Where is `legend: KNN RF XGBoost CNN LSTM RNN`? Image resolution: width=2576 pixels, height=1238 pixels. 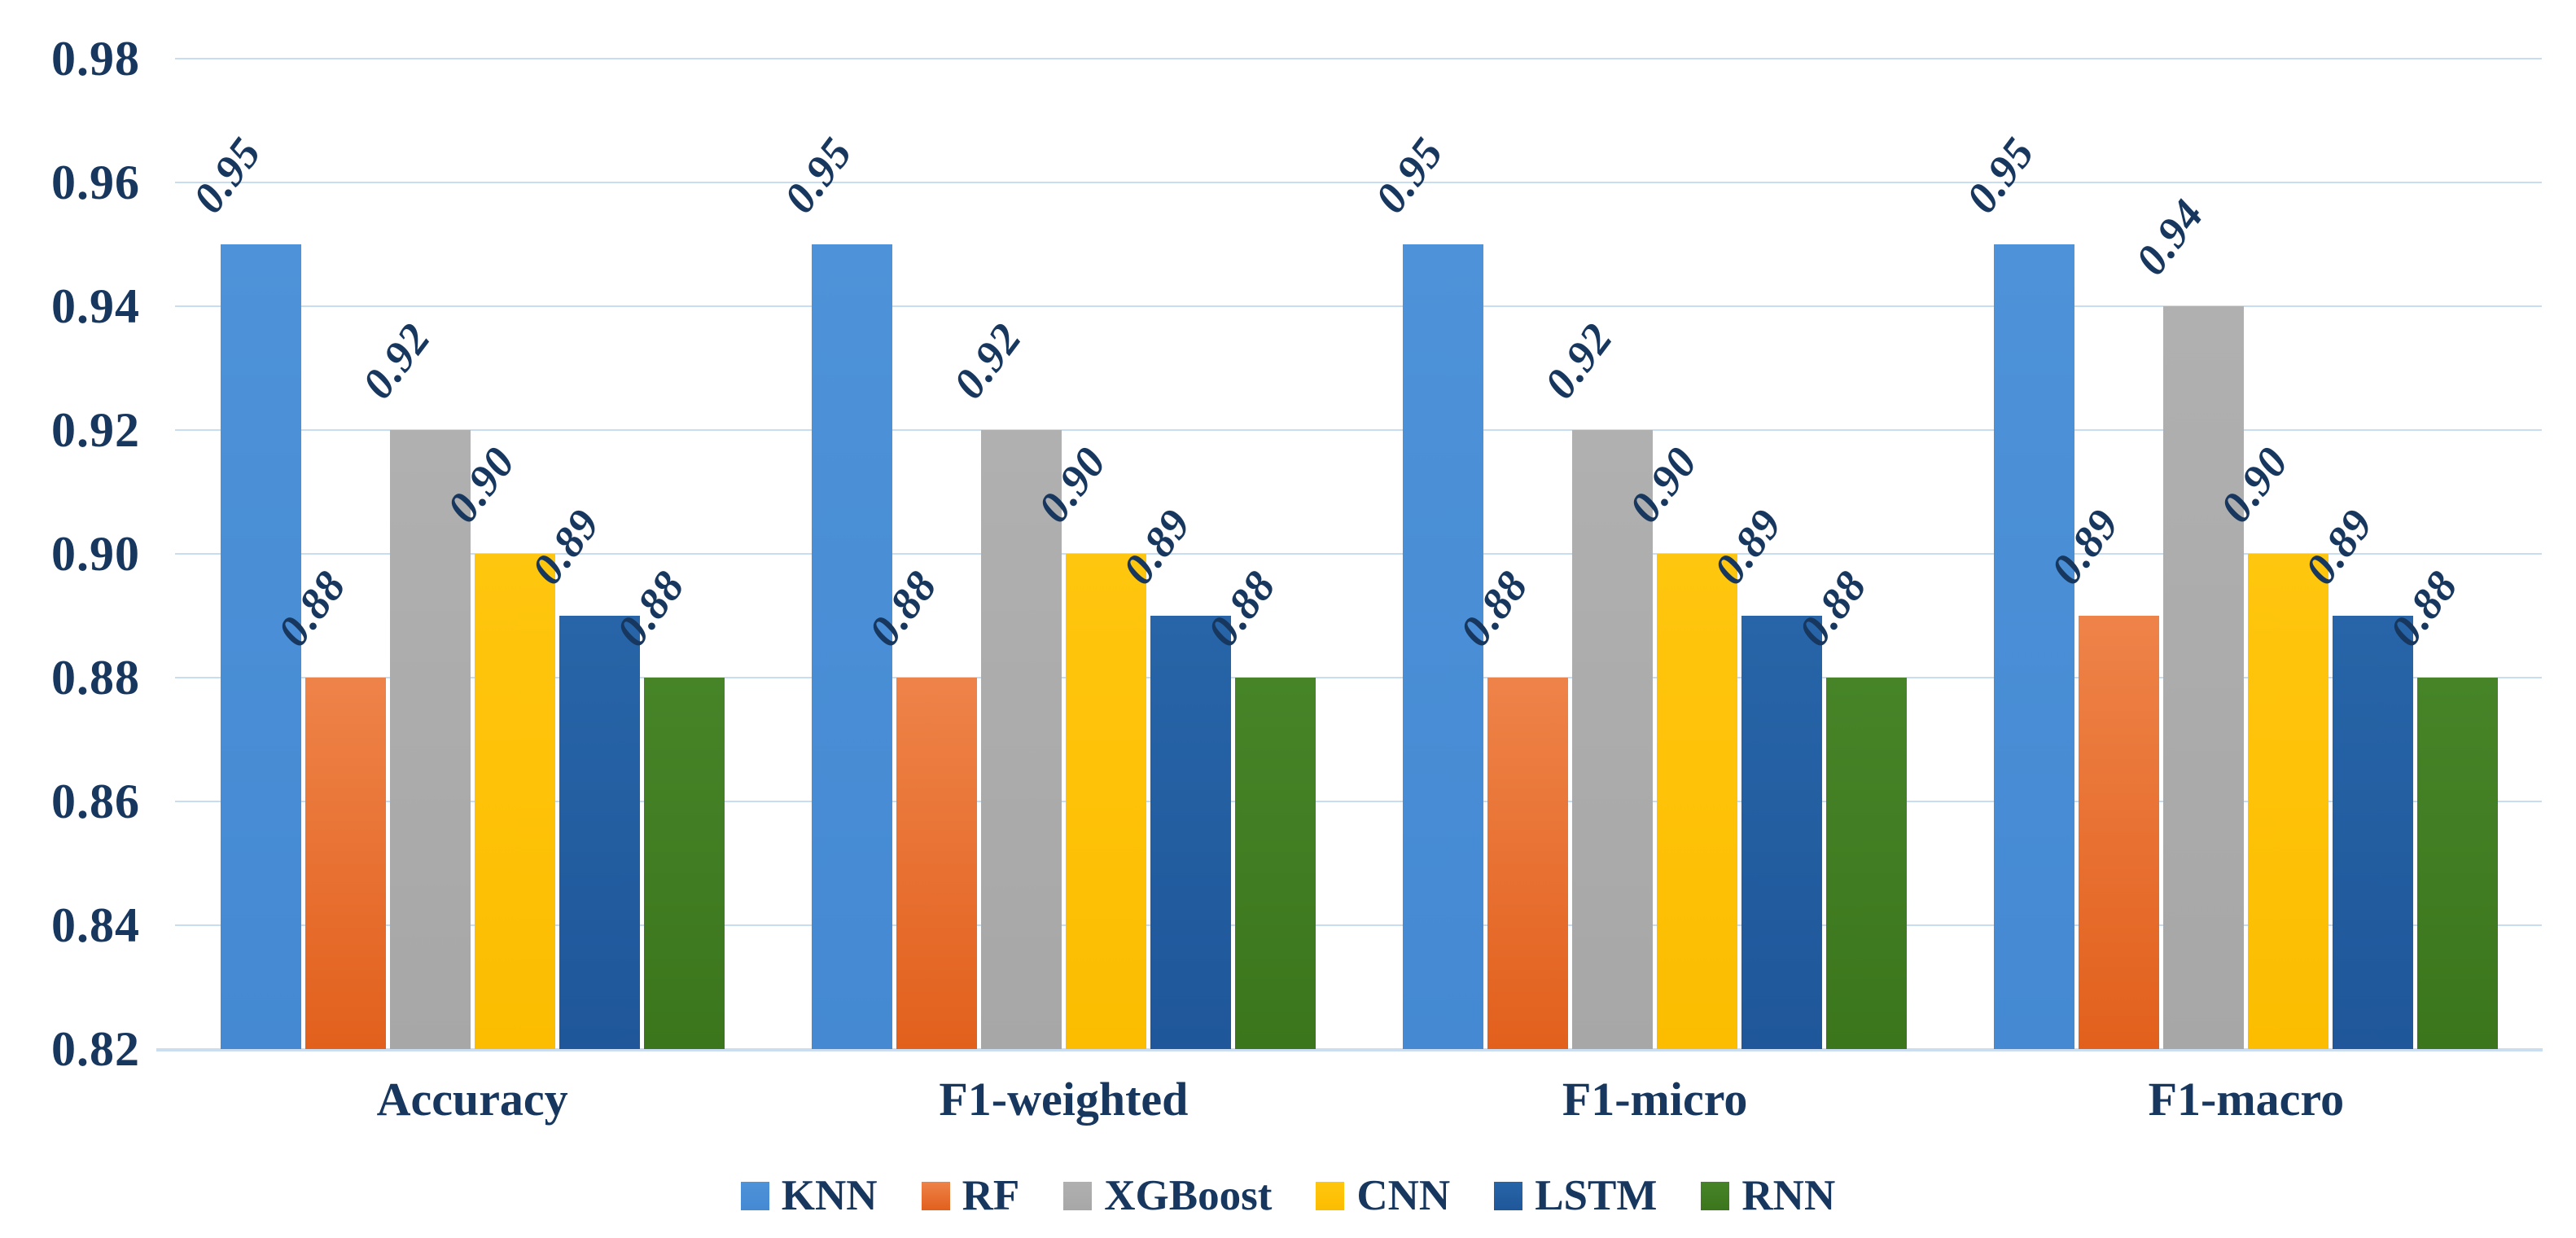
legend: KNN RF XGBoost CNN LSTM RNN is located at coordinates (1288, 1195).